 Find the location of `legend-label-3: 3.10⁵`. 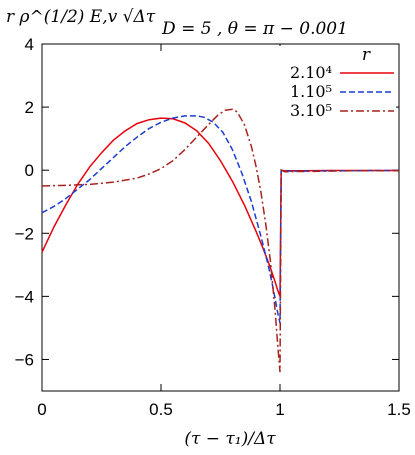

legend-label-3: 3.10⁵ is located at coordinates (311, 110).